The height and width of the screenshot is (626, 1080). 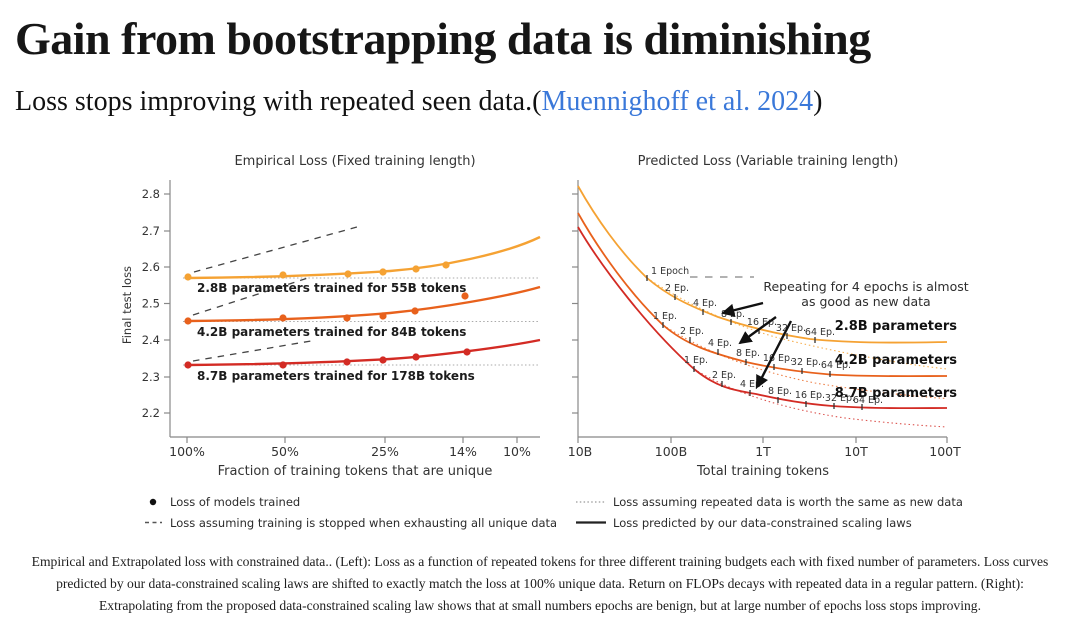 I want to click on arrow-to-2.8b-4ep, so click(x=742, y=309).